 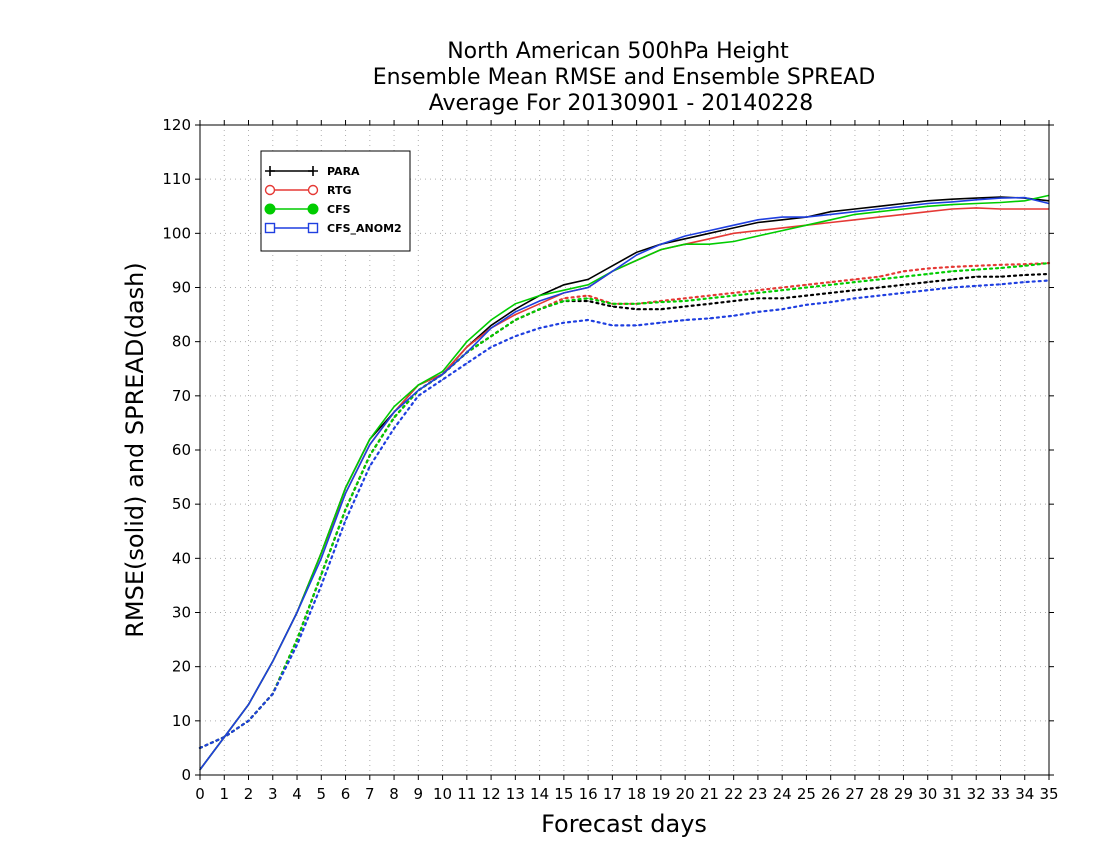 What do you see at coordinates (181, 504) in the screenshot?
I see `y-tick-label: 50` at bounding box center [181, 504].